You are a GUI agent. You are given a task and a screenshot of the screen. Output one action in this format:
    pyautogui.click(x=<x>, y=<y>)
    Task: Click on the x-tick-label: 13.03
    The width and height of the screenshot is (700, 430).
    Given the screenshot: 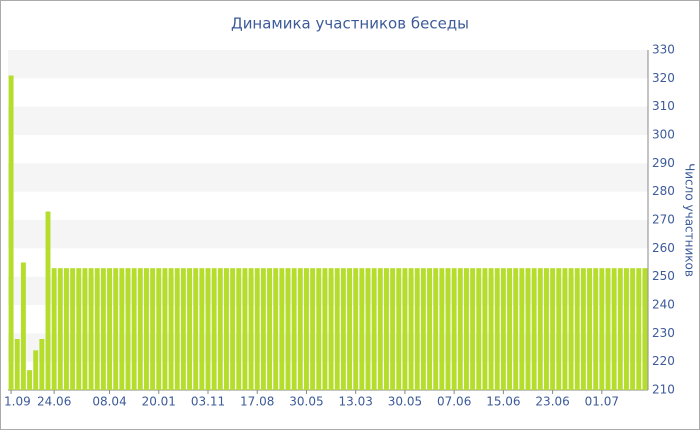 What is the action you would take?
    pyautogui.click(x=356, y=402)
    